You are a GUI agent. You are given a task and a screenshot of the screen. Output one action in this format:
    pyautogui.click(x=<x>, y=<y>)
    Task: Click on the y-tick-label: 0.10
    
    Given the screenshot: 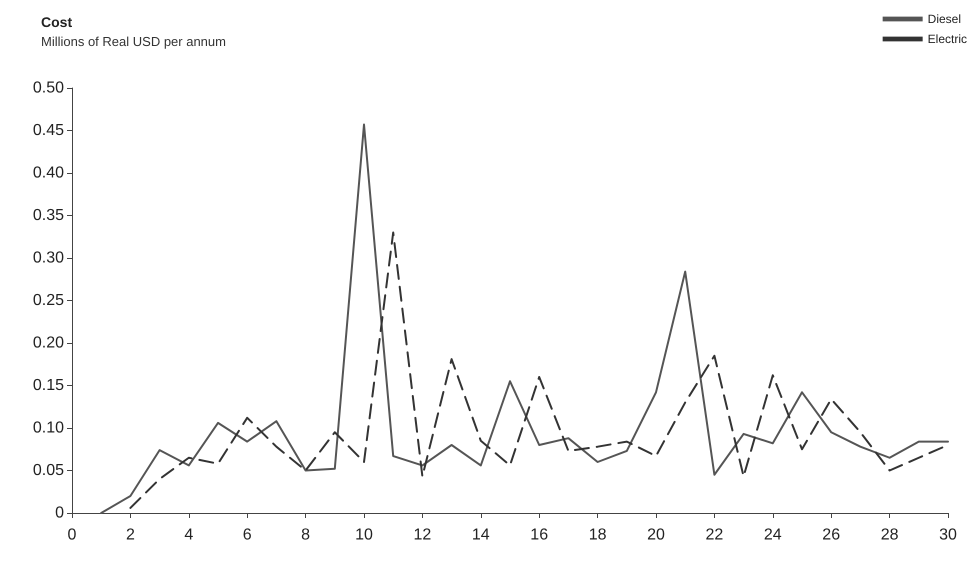 What is the action you would take?
    pyautogui.click(x=48, y=428)
    